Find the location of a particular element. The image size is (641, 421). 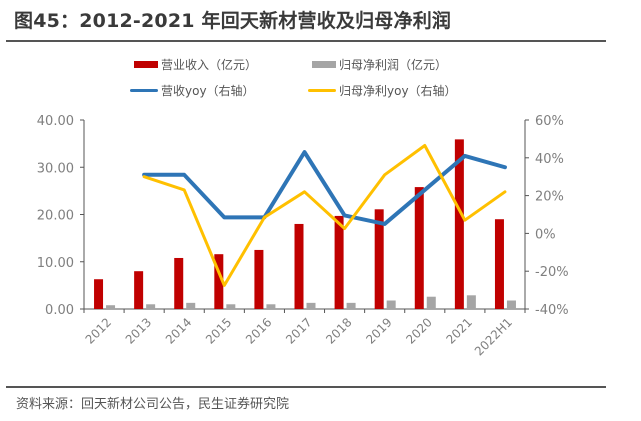

x-tick-label: 2012 is located at coordinates (98, 330).